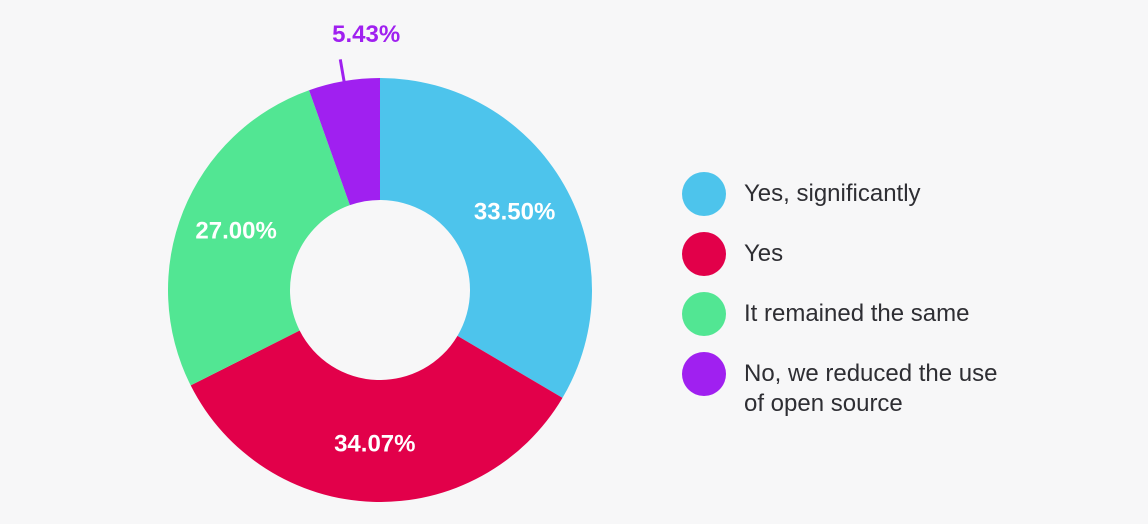 Image resolution: width=1148 pixels, height=524 pixels. I want to click on legend-label: Yes, so click(764, 253).